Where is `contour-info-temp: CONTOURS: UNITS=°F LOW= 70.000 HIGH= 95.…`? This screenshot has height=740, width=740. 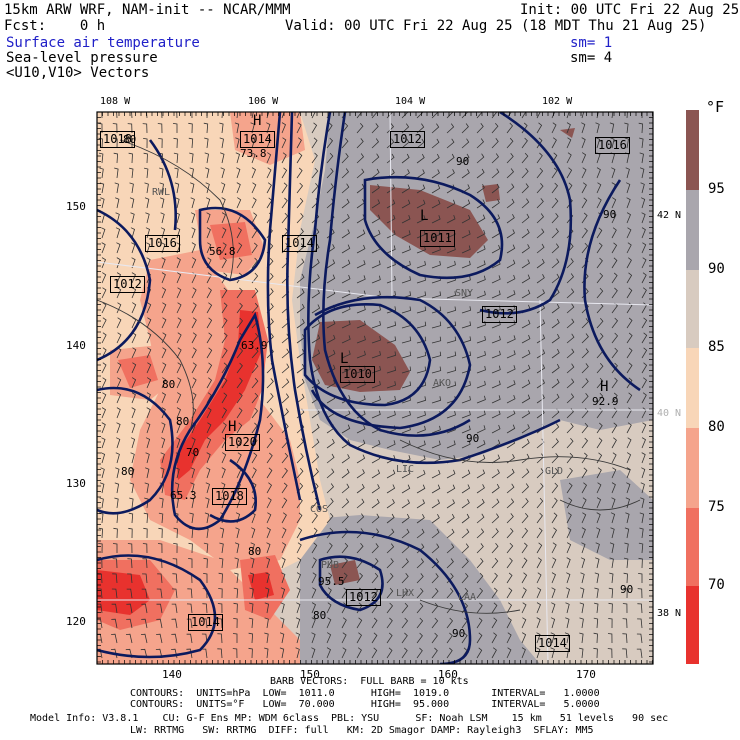 contour-info-temp: CONTOURS: UNITS=°F LOW= 70.000 HIGH= 95.… is located at coordinates (365, 704).